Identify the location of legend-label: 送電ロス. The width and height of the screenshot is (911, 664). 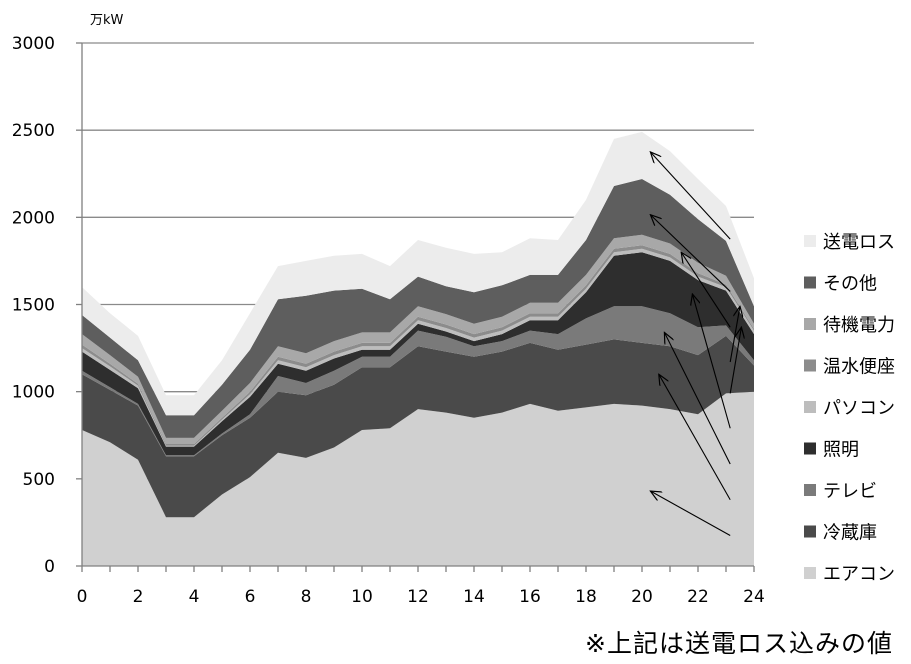
(859, 242).